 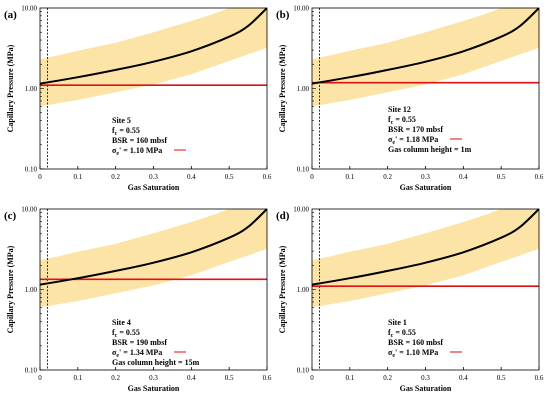 I want to click on annotation-line: Gas column height = 1m, so click(x=430, y=149).